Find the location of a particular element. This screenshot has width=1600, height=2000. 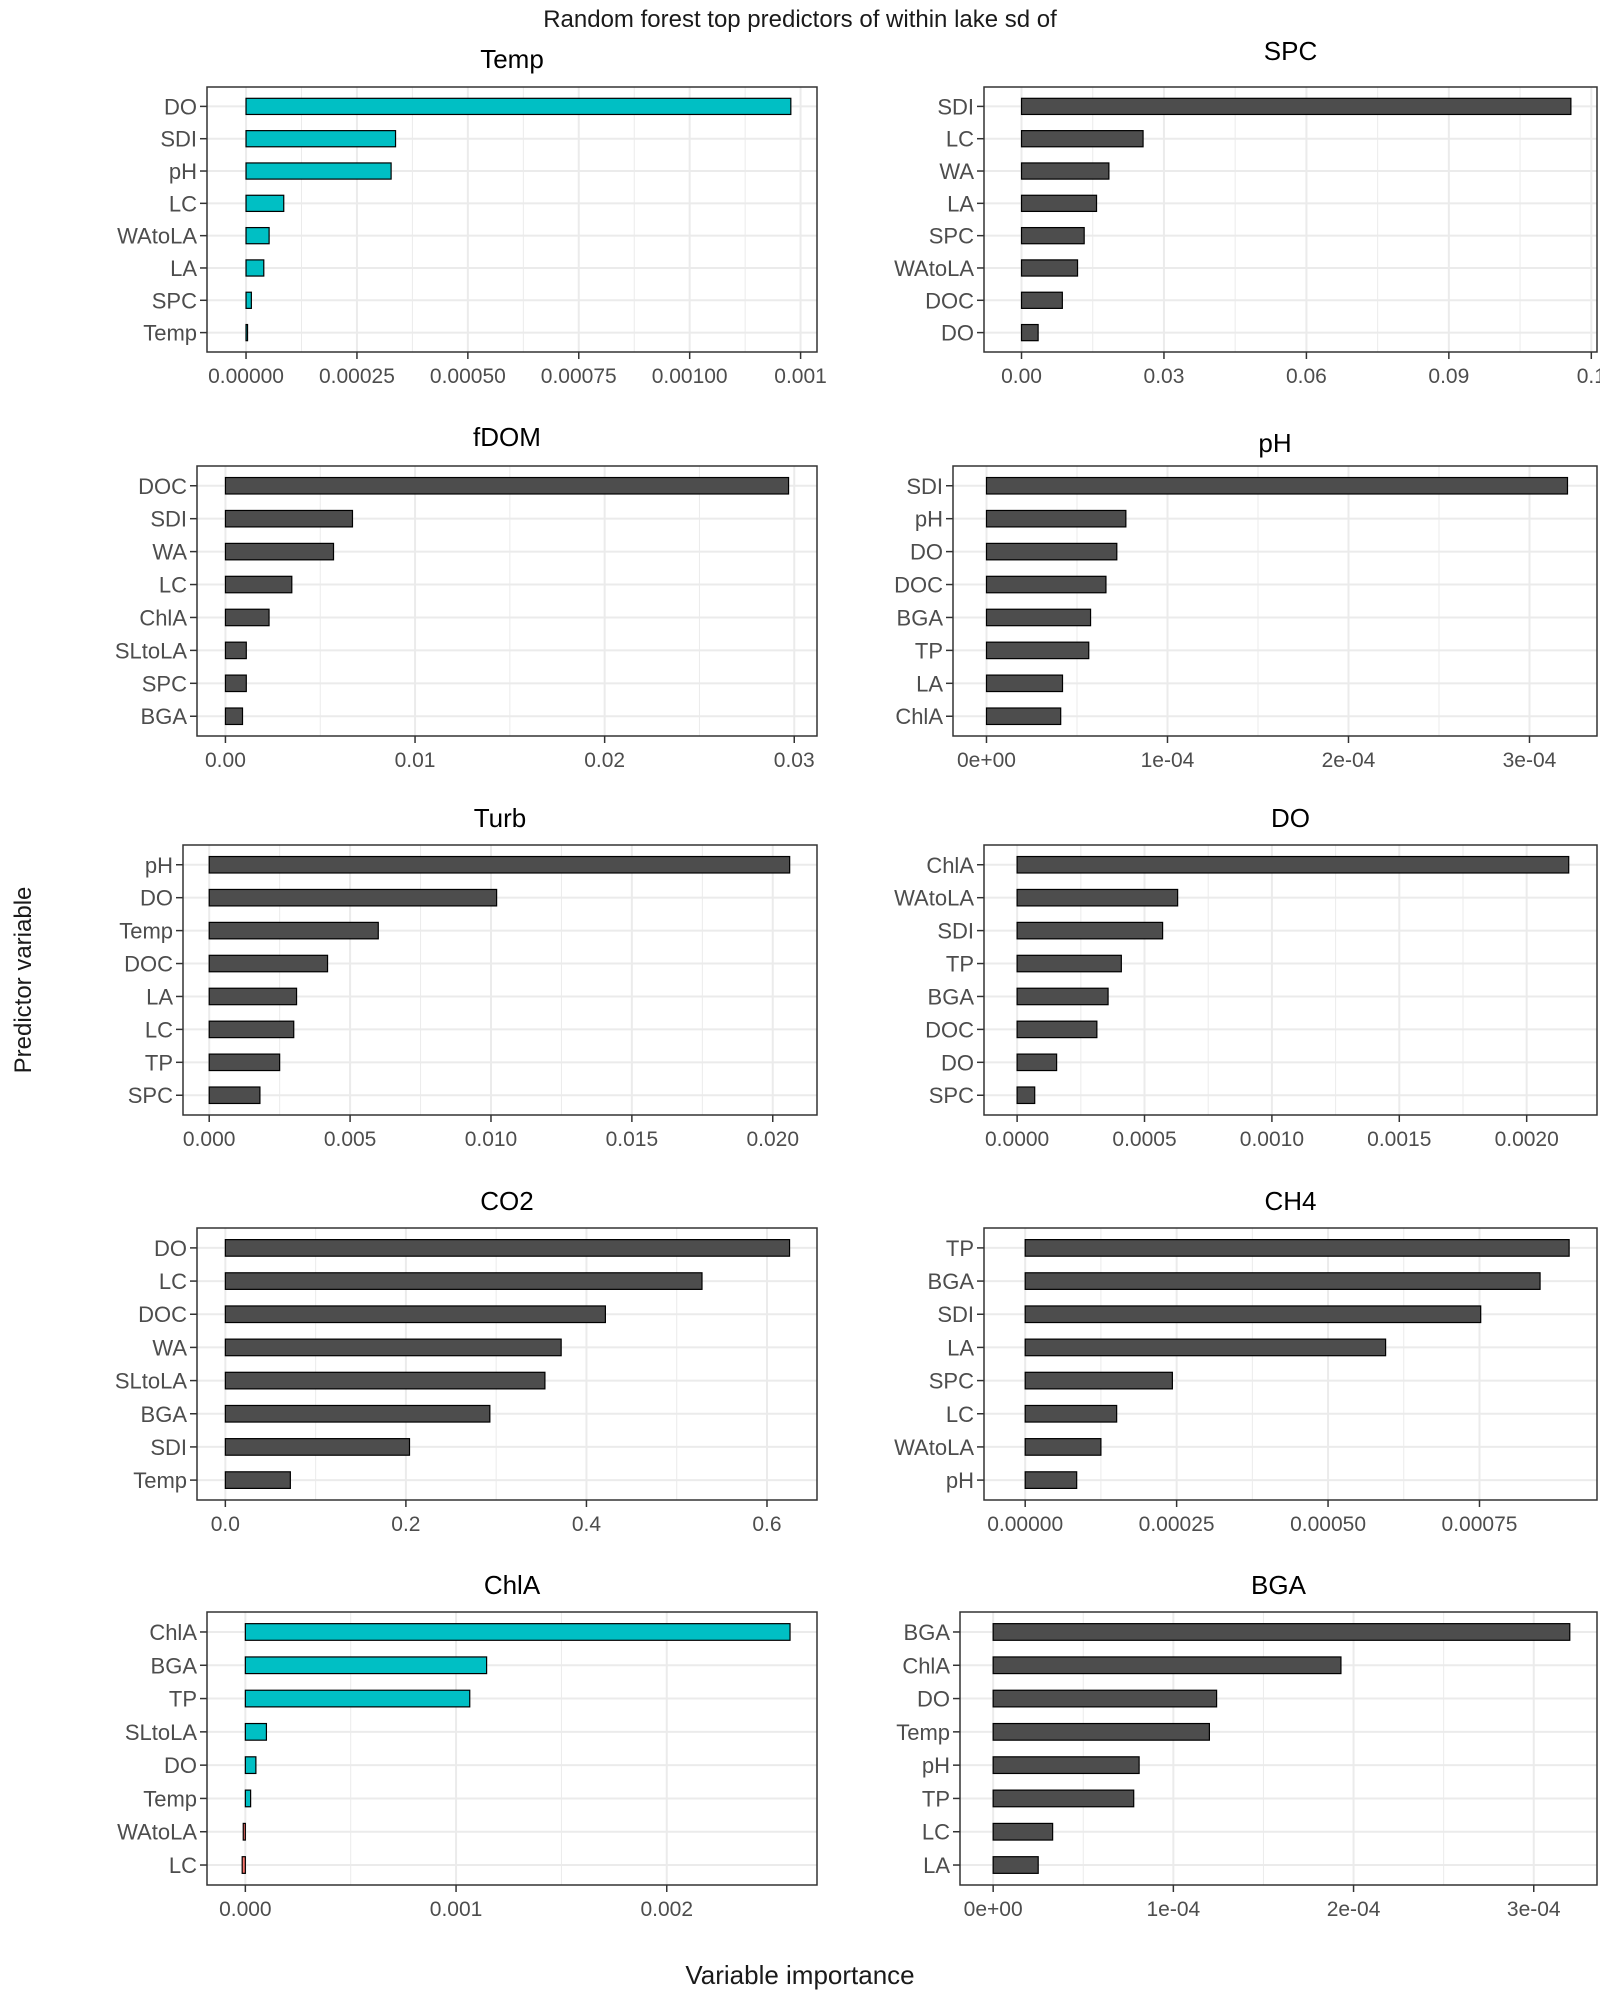

bar-bga is located at coordinates (365, 1665).